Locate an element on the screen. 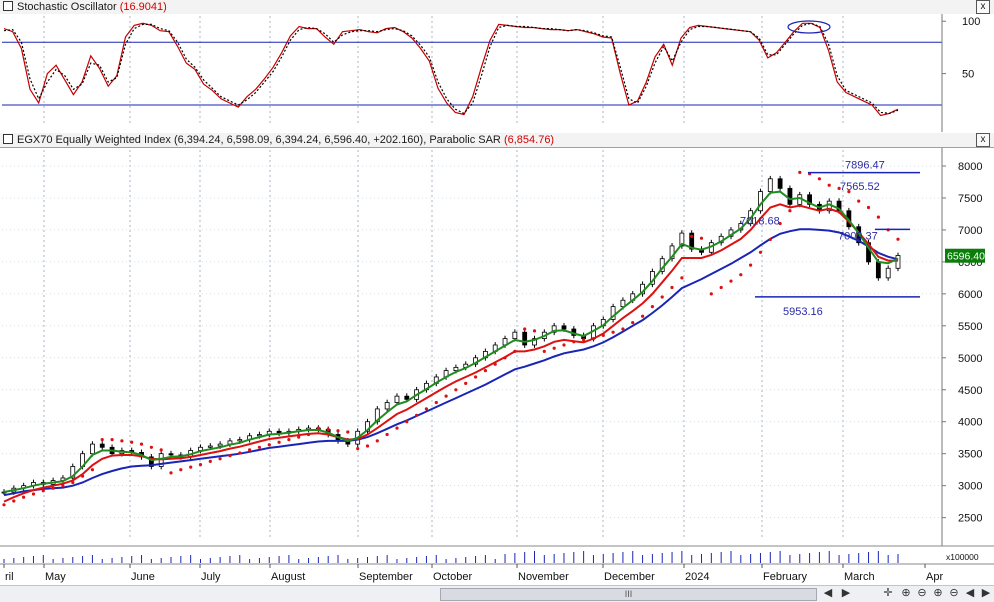 This screenshot has height=602, width=994. annotation-4: 5953.16 is located at coordinates (803, 312).